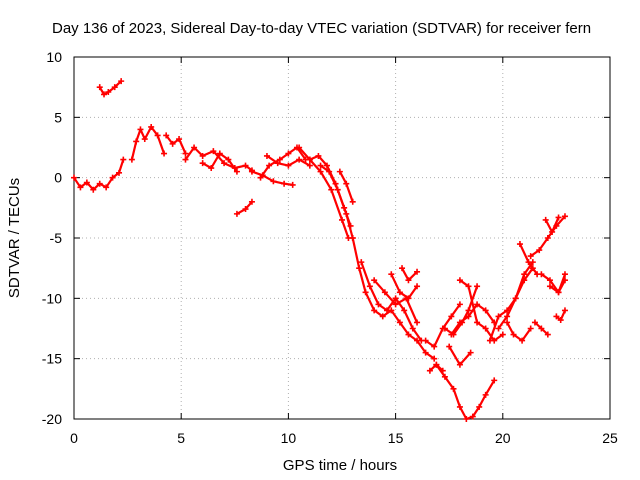 Image resolution: width=640 pixels, height=480 pixels. I want to click on y-axis-label: SDTVAR / TECUs, so click(14, 238).